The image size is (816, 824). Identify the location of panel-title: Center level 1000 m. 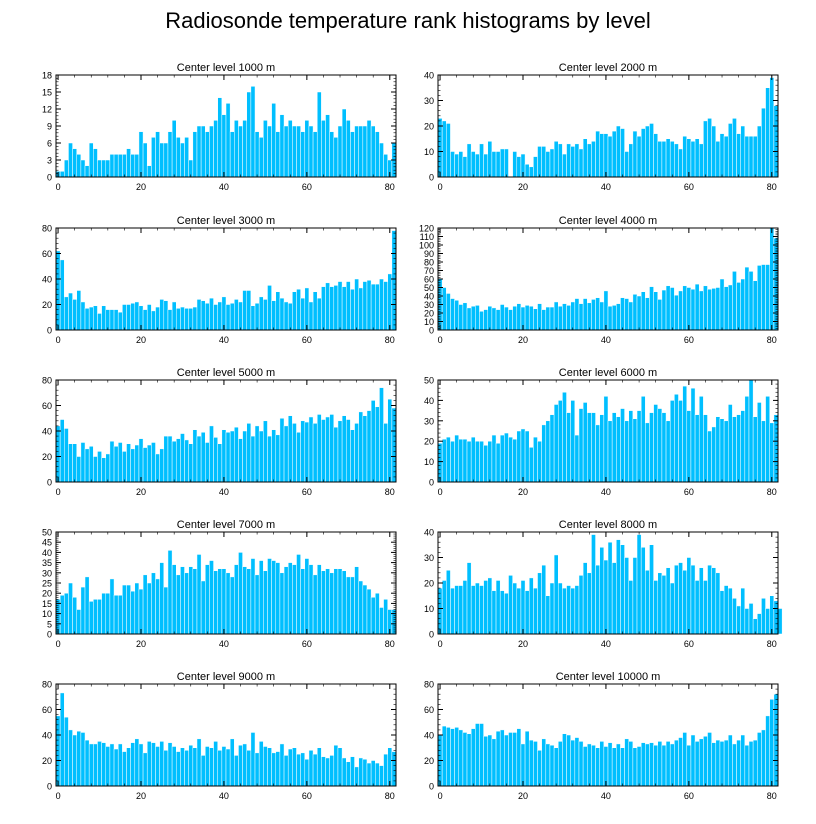
(226, 68).